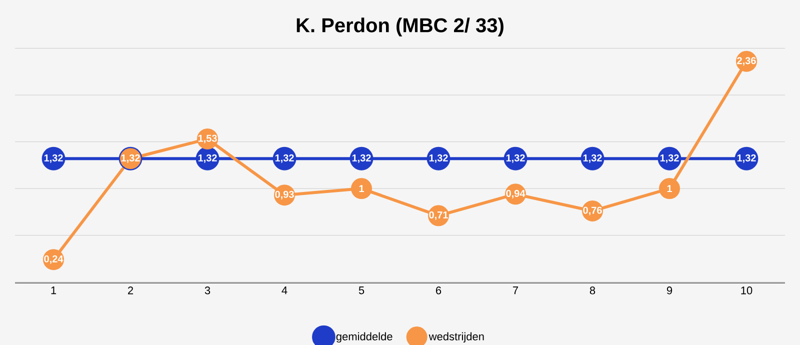  What do you see at coordinates (364, 337) in the screenshot?
I see `legend-label: gemiddelde` at bounding box center [364, 337].